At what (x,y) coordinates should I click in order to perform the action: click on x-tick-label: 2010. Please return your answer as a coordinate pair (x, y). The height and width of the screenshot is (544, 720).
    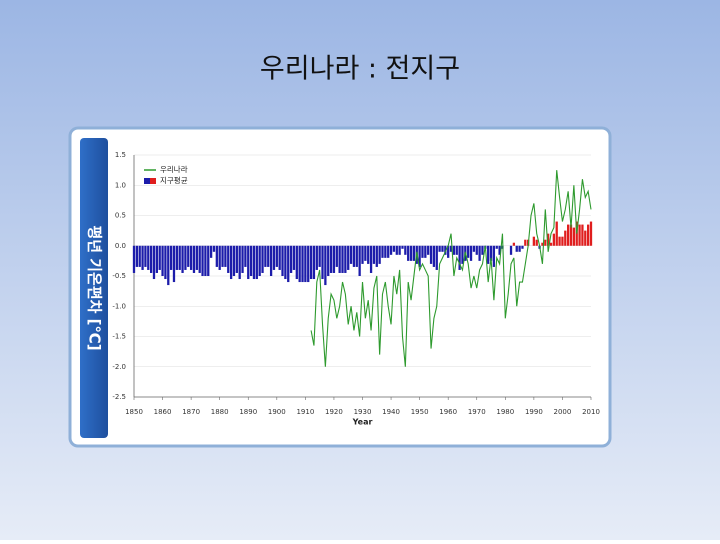
    Looking at the image, I should click on (591, 412).